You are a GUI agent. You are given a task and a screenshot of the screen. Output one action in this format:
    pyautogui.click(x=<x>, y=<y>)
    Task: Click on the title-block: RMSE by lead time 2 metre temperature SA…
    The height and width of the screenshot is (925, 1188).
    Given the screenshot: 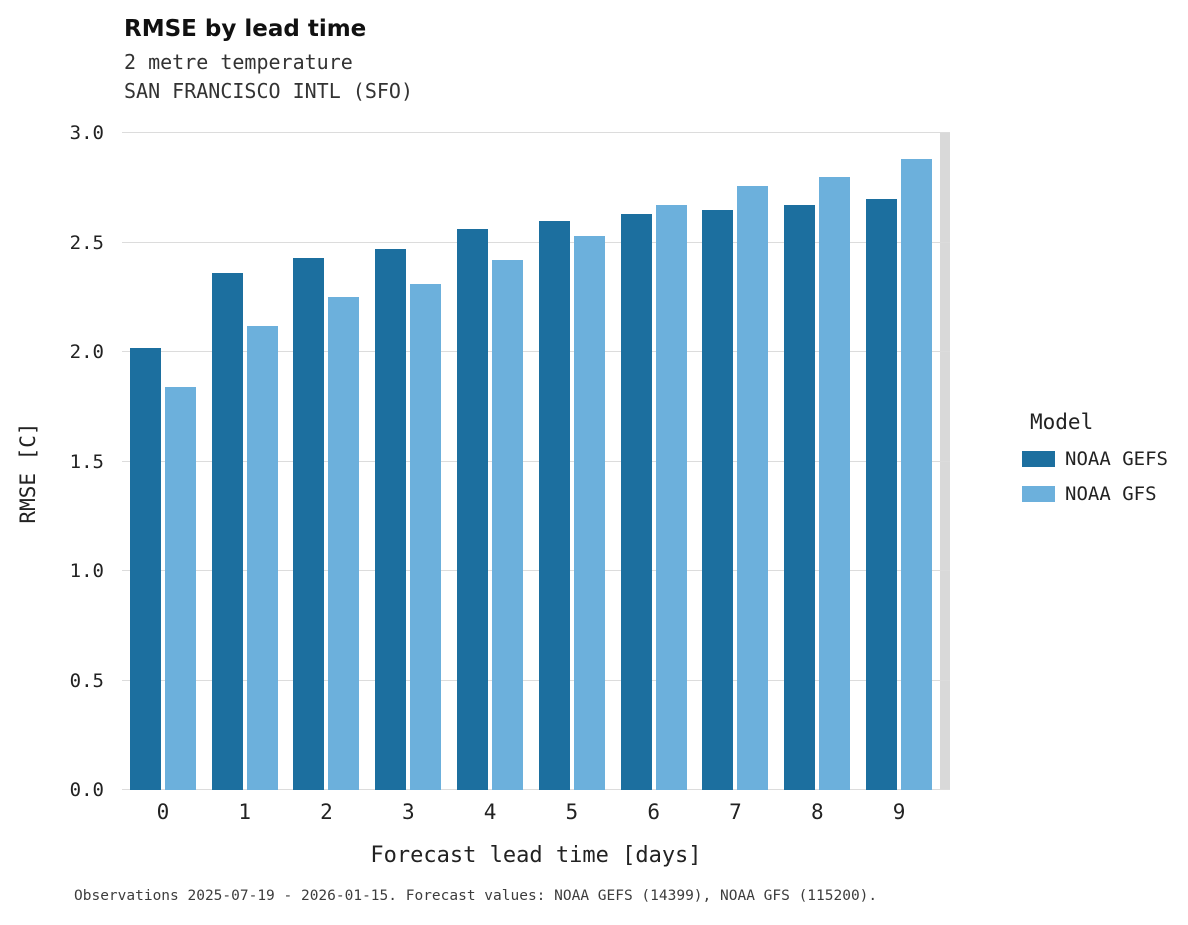 What is the action you would take?
    pyautogui.click(x=268, y=61)
    